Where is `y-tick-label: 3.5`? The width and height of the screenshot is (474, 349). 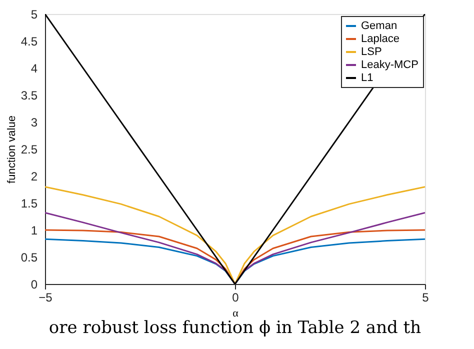
y-tick-label: 3.5 is located at coordinates (29, 95).